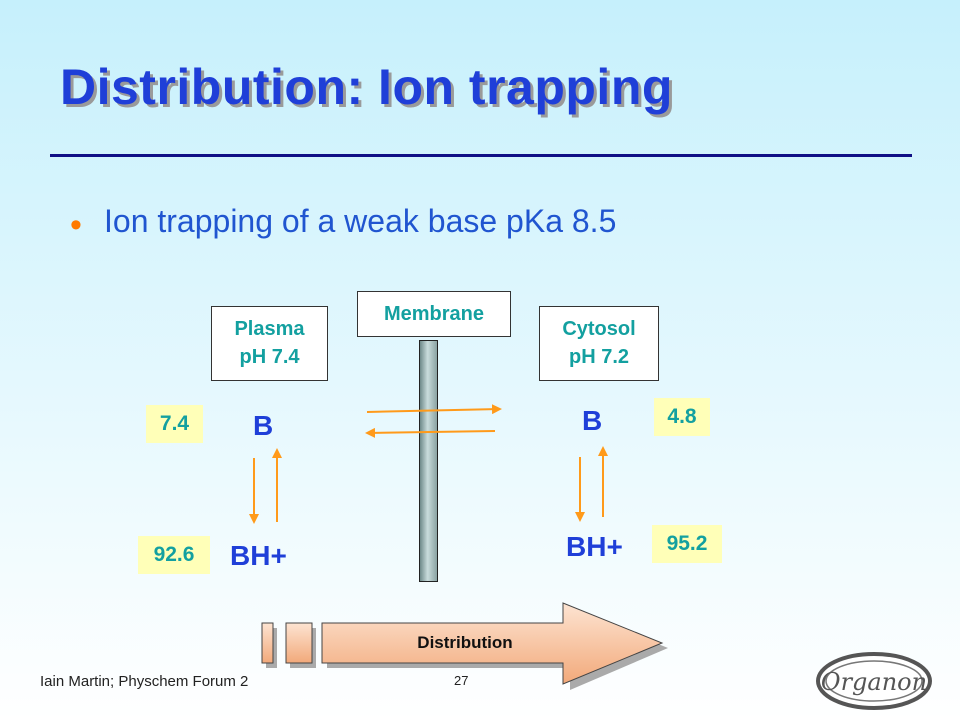 Image resolution: width=960 pixels, height=720 pixels. I want to click on membrane-label-box: Membrane, so click(434, 314).